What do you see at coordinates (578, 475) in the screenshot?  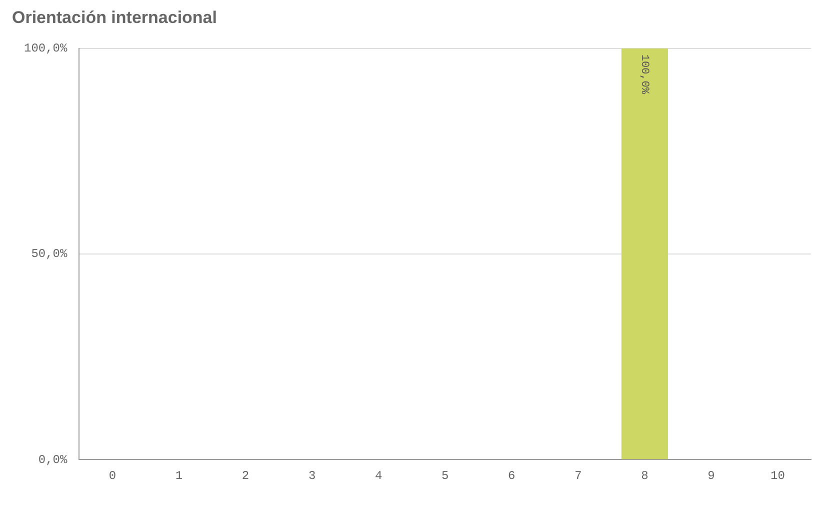 I see `x-tick-label: 7` at bounding box center [578, 475].